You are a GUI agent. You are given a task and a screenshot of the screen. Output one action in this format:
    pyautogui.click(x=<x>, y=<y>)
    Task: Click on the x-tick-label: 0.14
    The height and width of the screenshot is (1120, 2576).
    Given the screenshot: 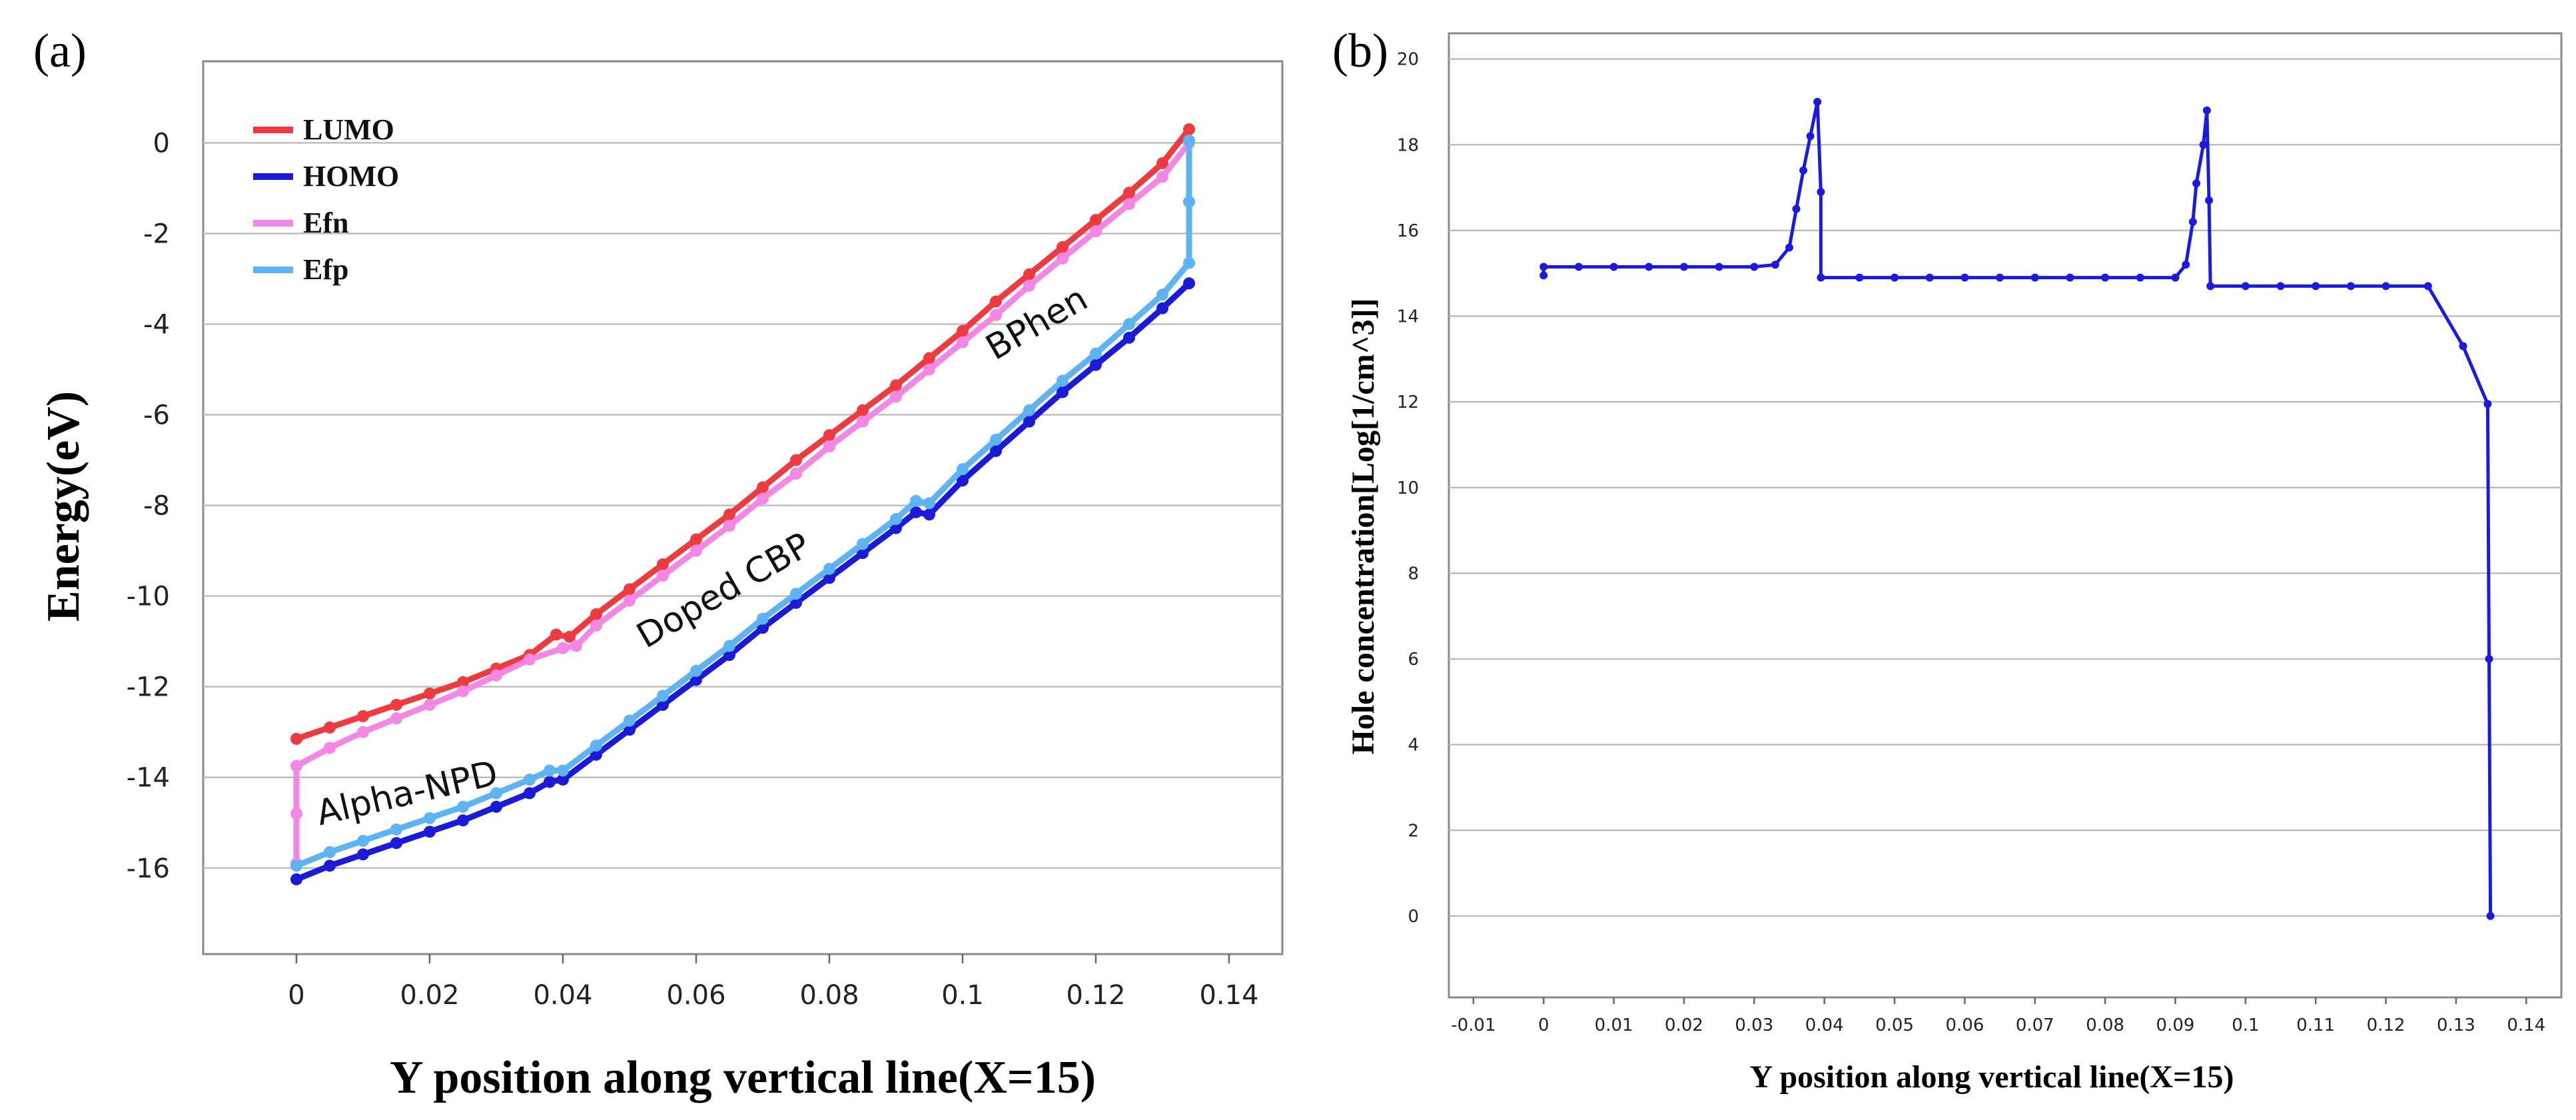 What is the action you would take?
    pyautogui.click(x=2526, y=1025)
    